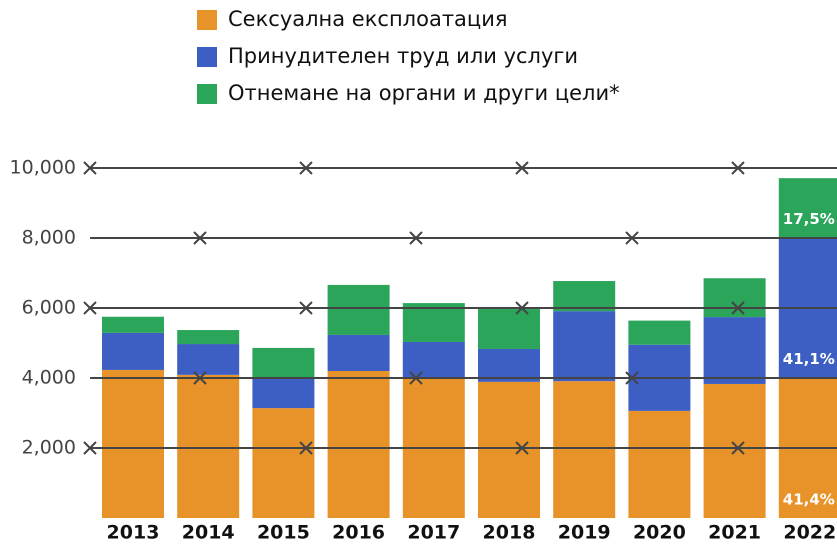 This screenshot has width=837, height=544. I want to click on x-tick-label: 2017, so click(433, 533).